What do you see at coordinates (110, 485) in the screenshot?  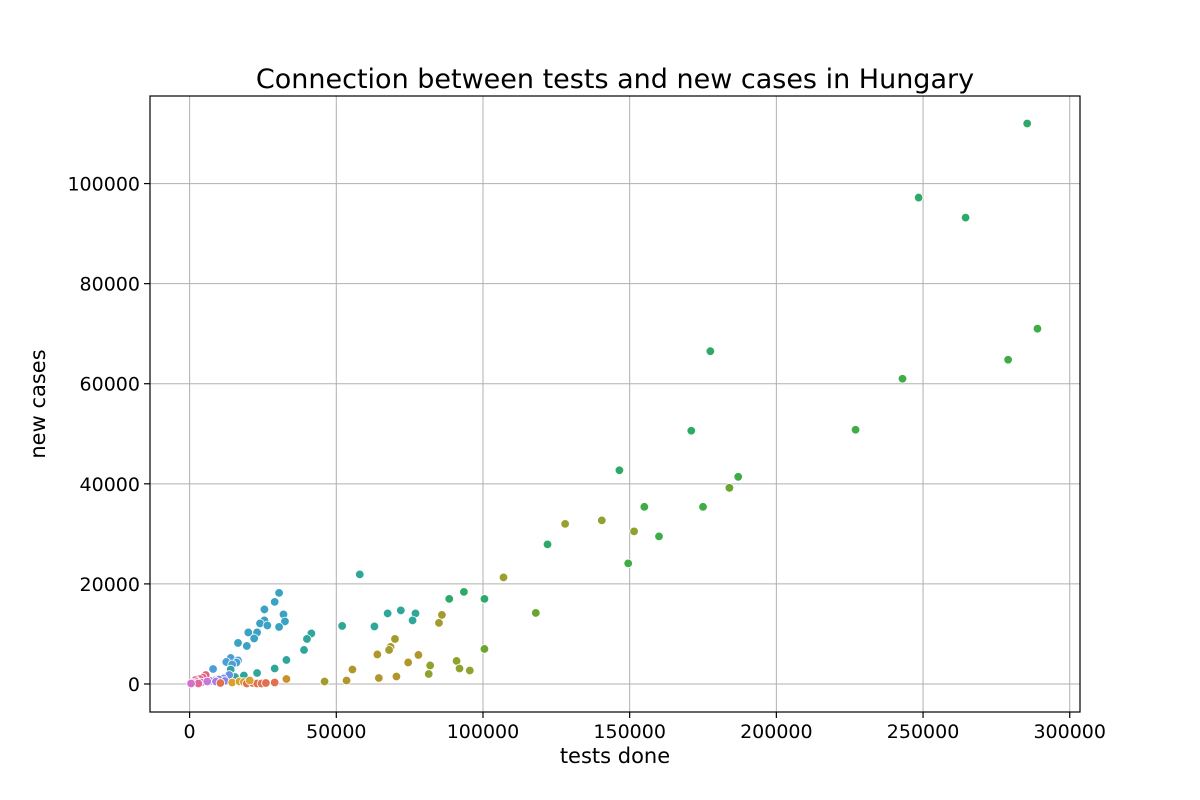 I see `y-tick-label: 40000` at bounding box center [110, 485].